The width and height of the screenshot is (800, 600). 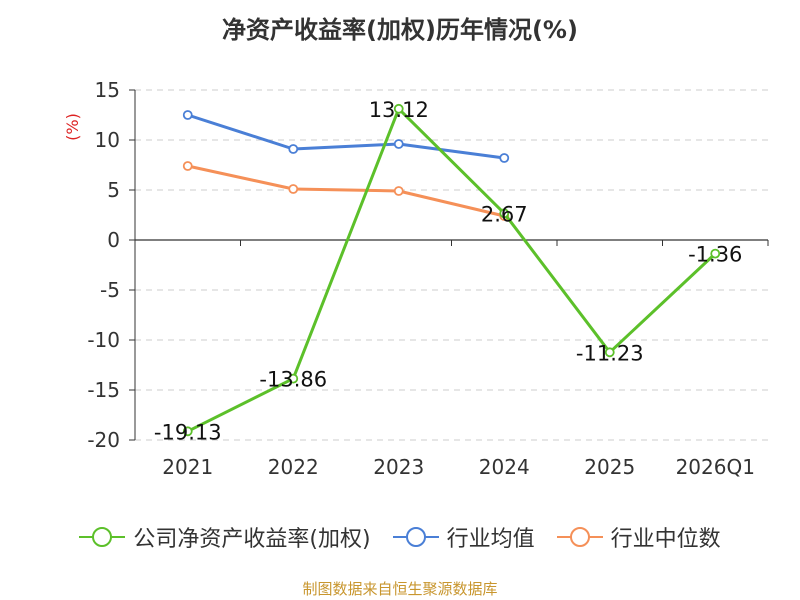 I want to click on legend: 公司净资产收益率(加权) 行业均值 行业中位数, so click(x=400, y=537).